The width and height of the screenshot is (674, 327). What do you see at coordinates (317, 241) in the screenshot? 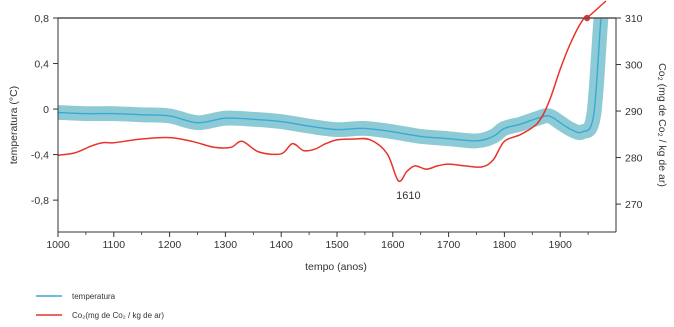
I see `x-axis-ticks: 1000 1100 1200 1300 1400 1500 1600 1700 1800 1900` at bounding box center [317, 241].